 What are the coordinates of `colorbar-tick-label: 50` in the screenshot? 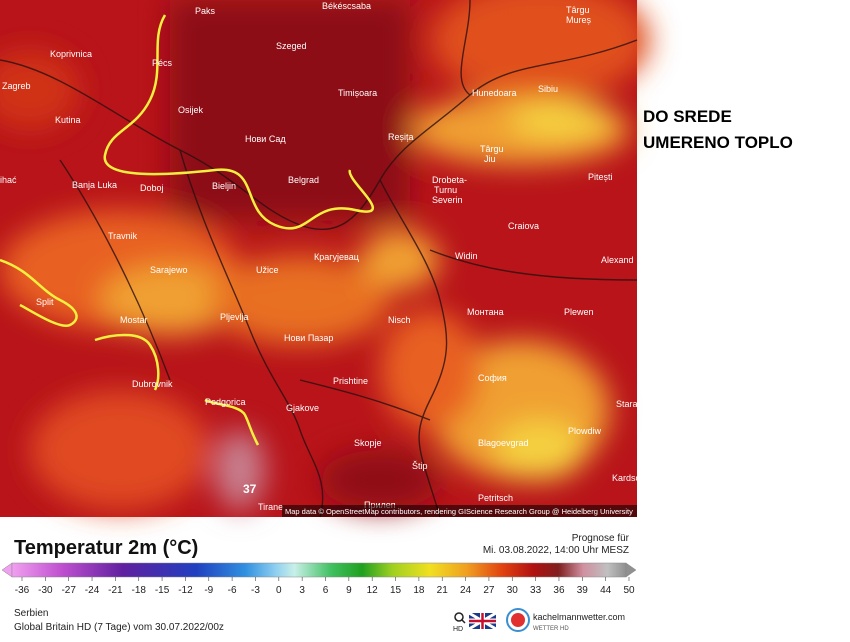 It's located at (629, 590).